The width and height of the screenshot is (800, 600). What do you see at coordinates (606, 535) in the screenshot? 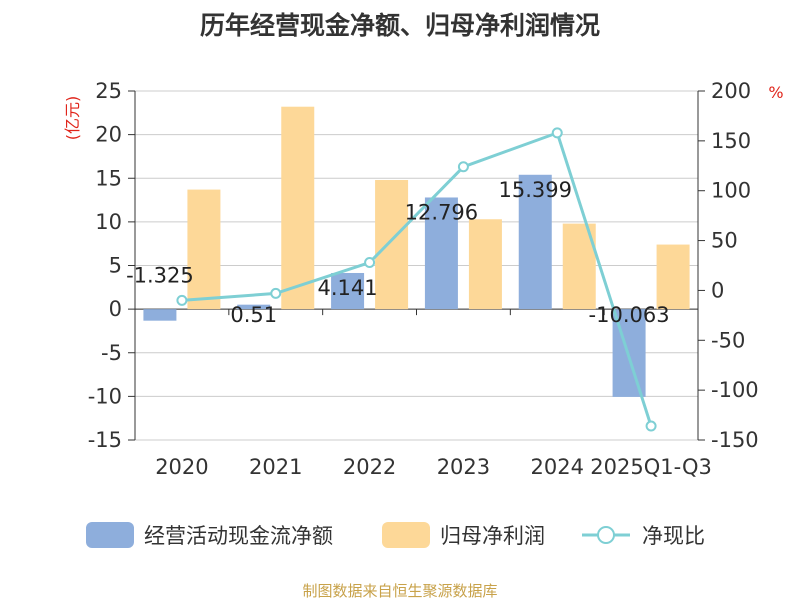
I see `legend-marker-ratio` at bounding box center [606, 535].